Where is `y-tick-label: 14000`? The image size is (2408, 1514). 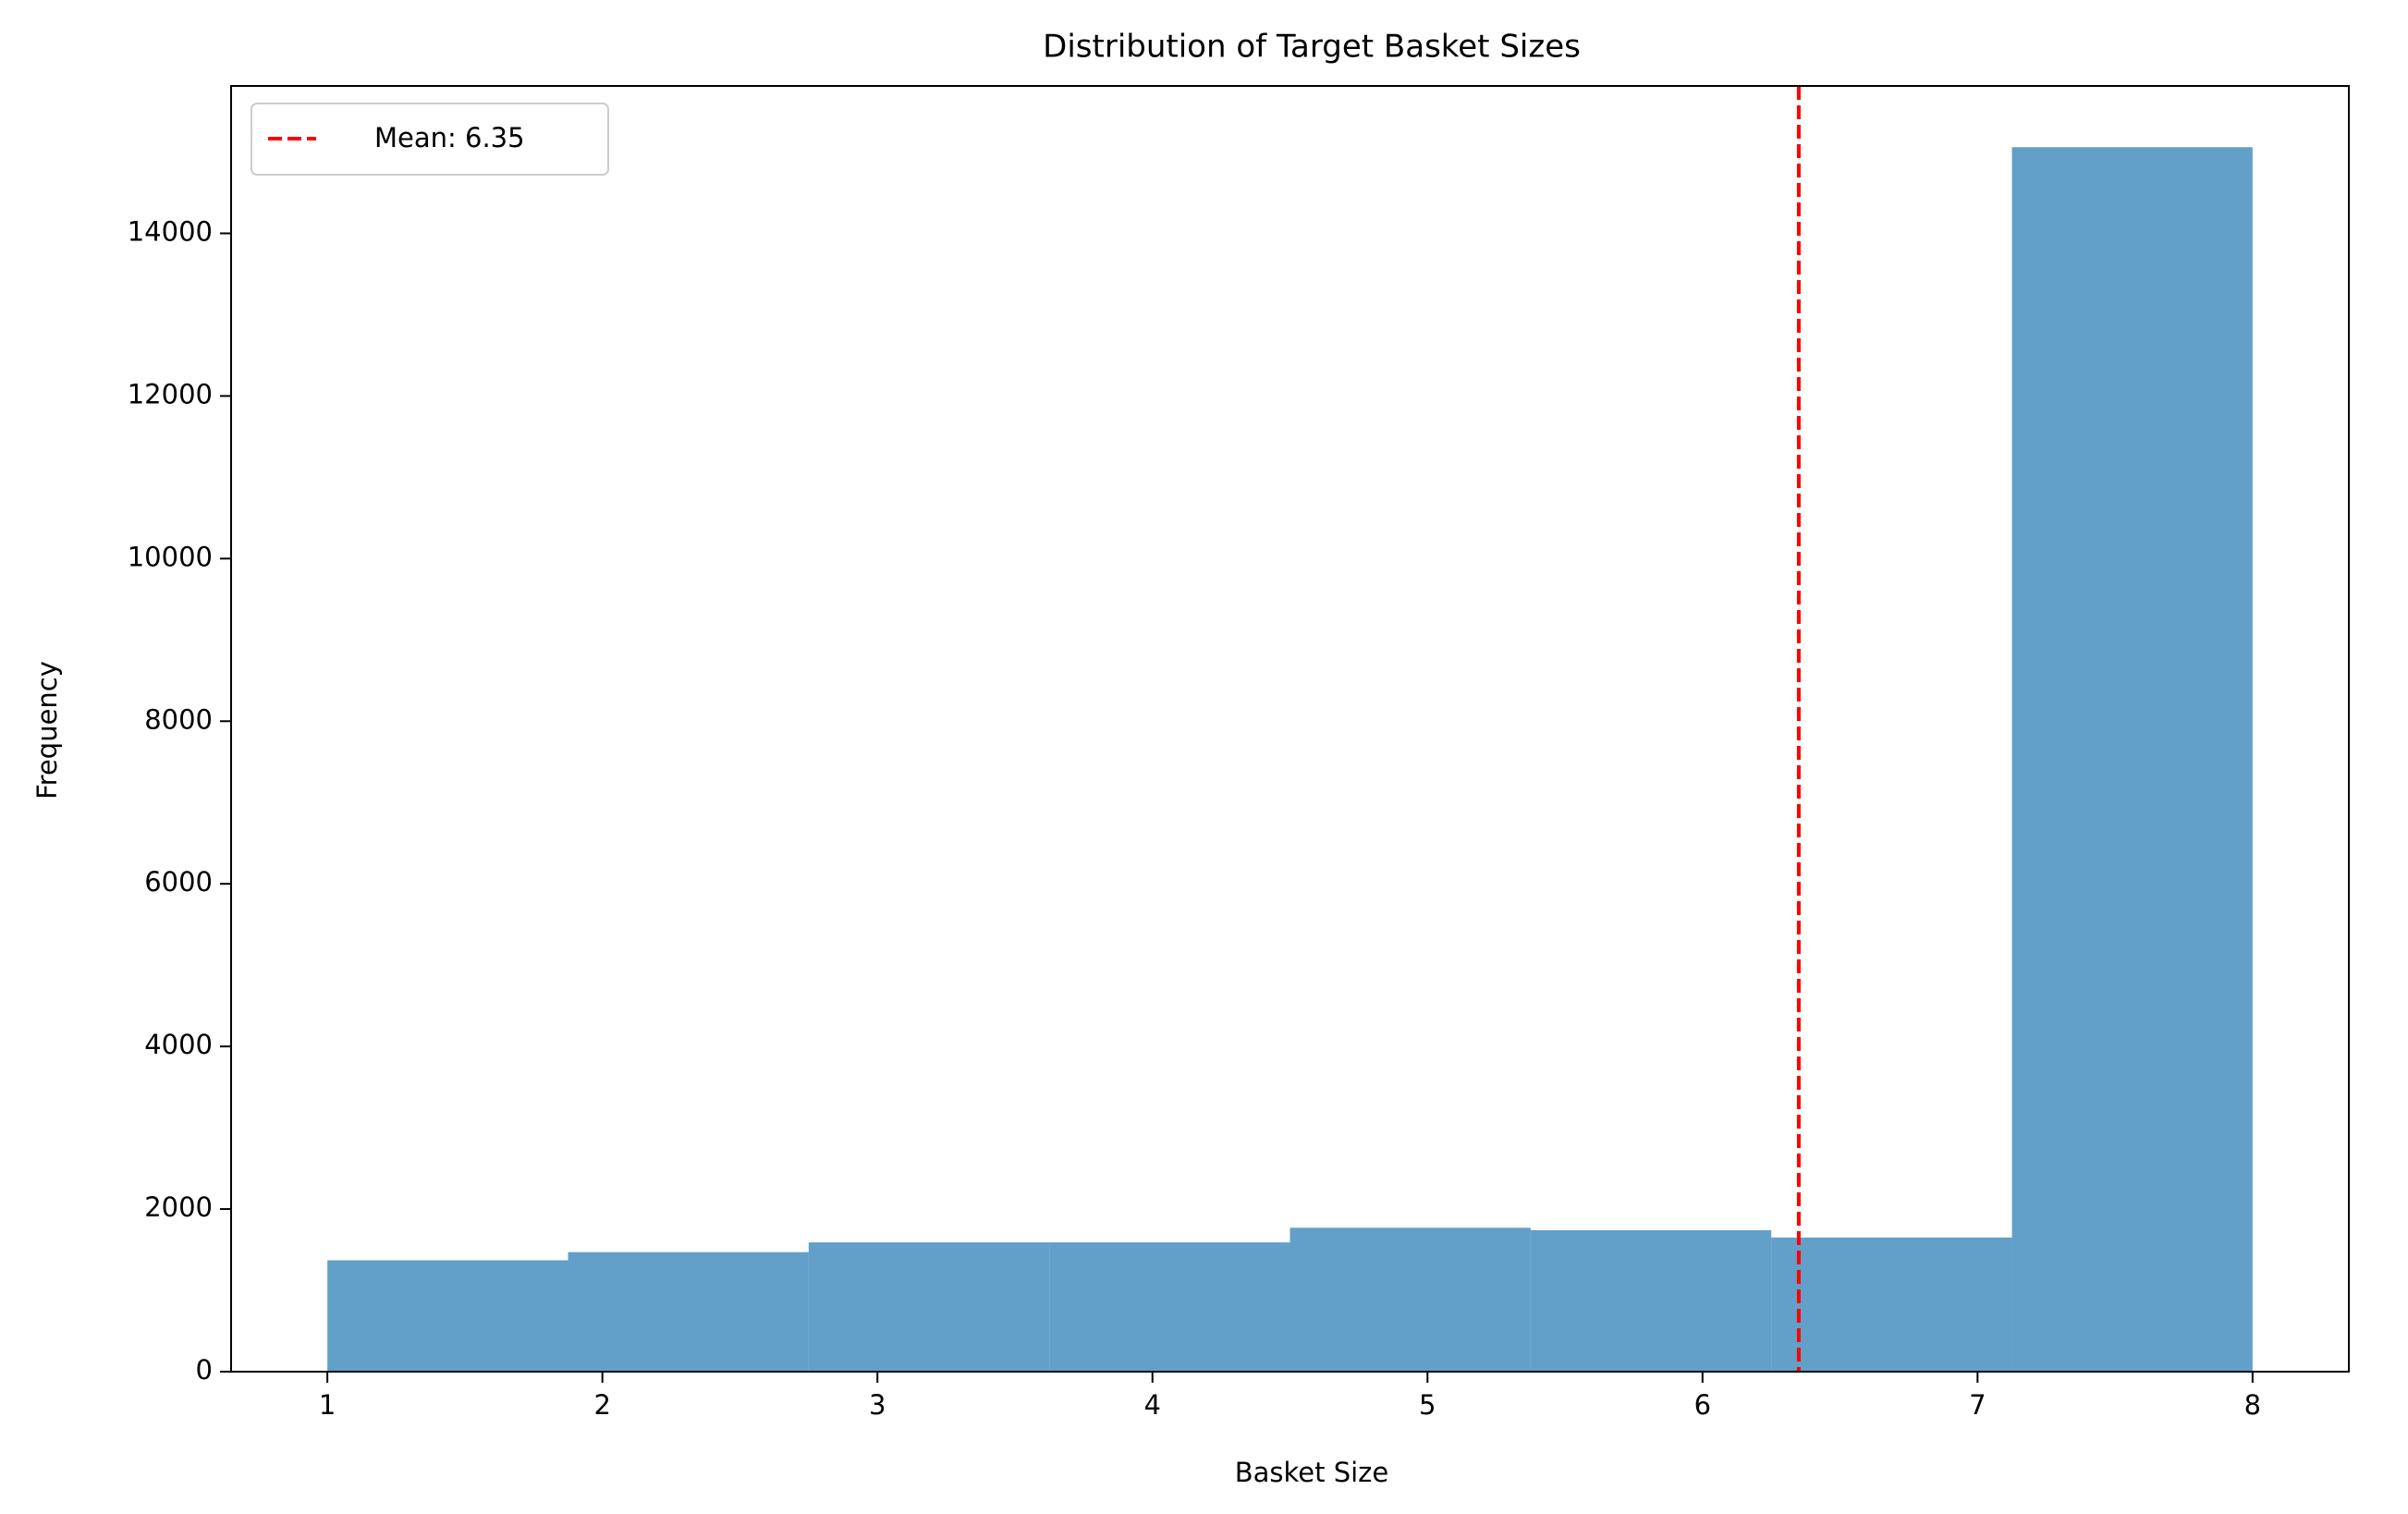
y-tick-label: 14000 is located at coordinates (170, 231).